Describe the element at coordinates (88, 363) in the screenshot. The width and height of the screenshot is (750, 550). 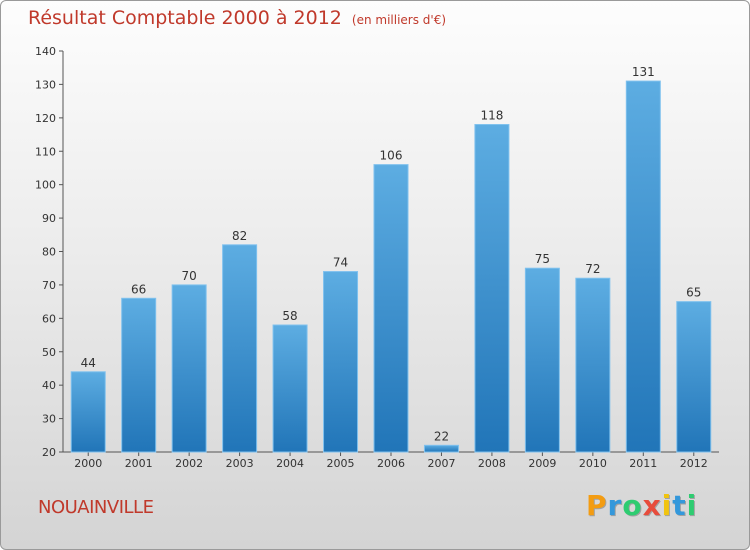
I see `data-label: 44` at that location.